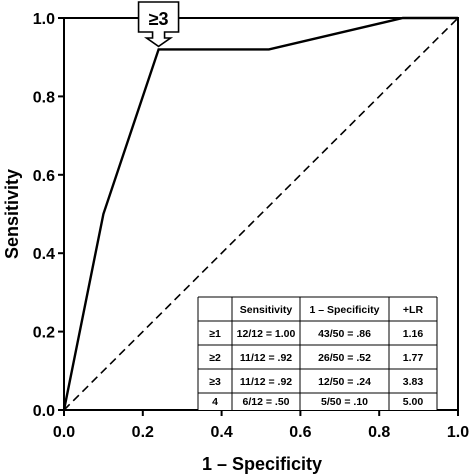 This screenshot has height=476, width=472. Describe the element at coordinates (215, 334) in the screenshot. I see `table-cell: ≥1` at that location.